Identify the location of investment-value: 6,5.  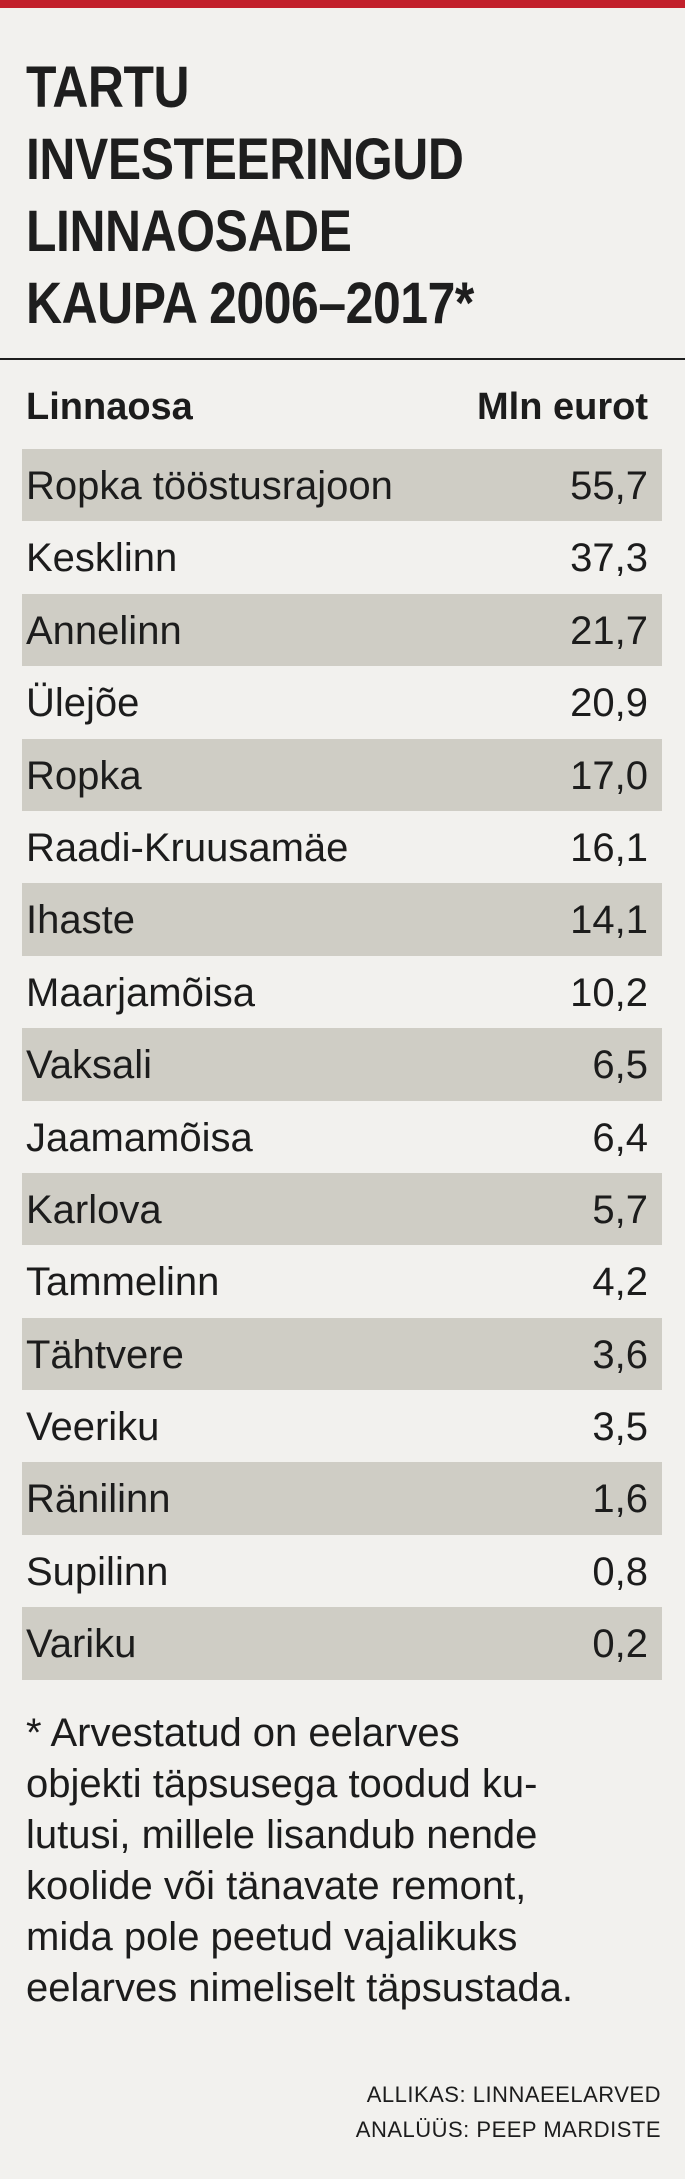
(620, 1065).